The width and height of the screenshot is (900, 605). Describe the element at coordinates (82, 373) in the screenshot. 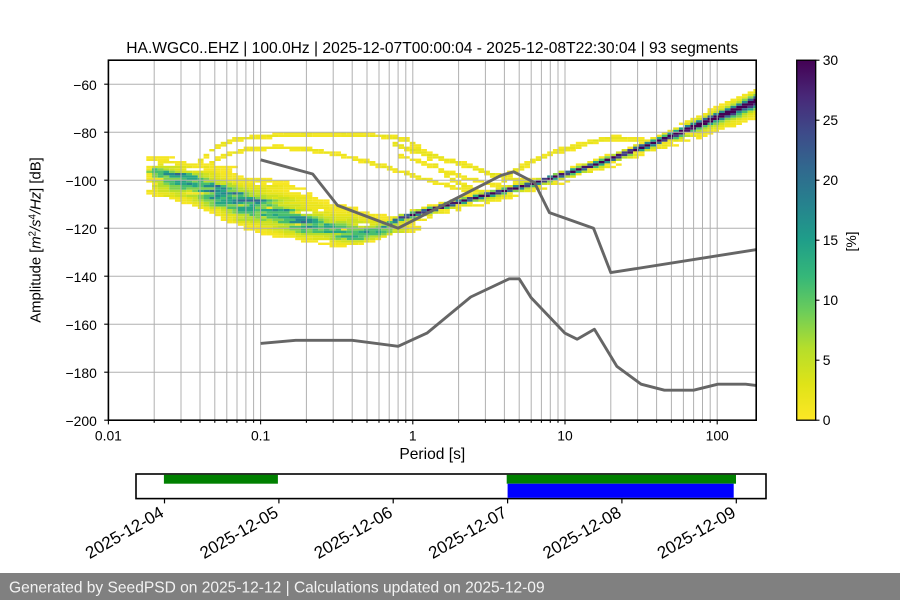

I see `svg-text: −180` at that location.